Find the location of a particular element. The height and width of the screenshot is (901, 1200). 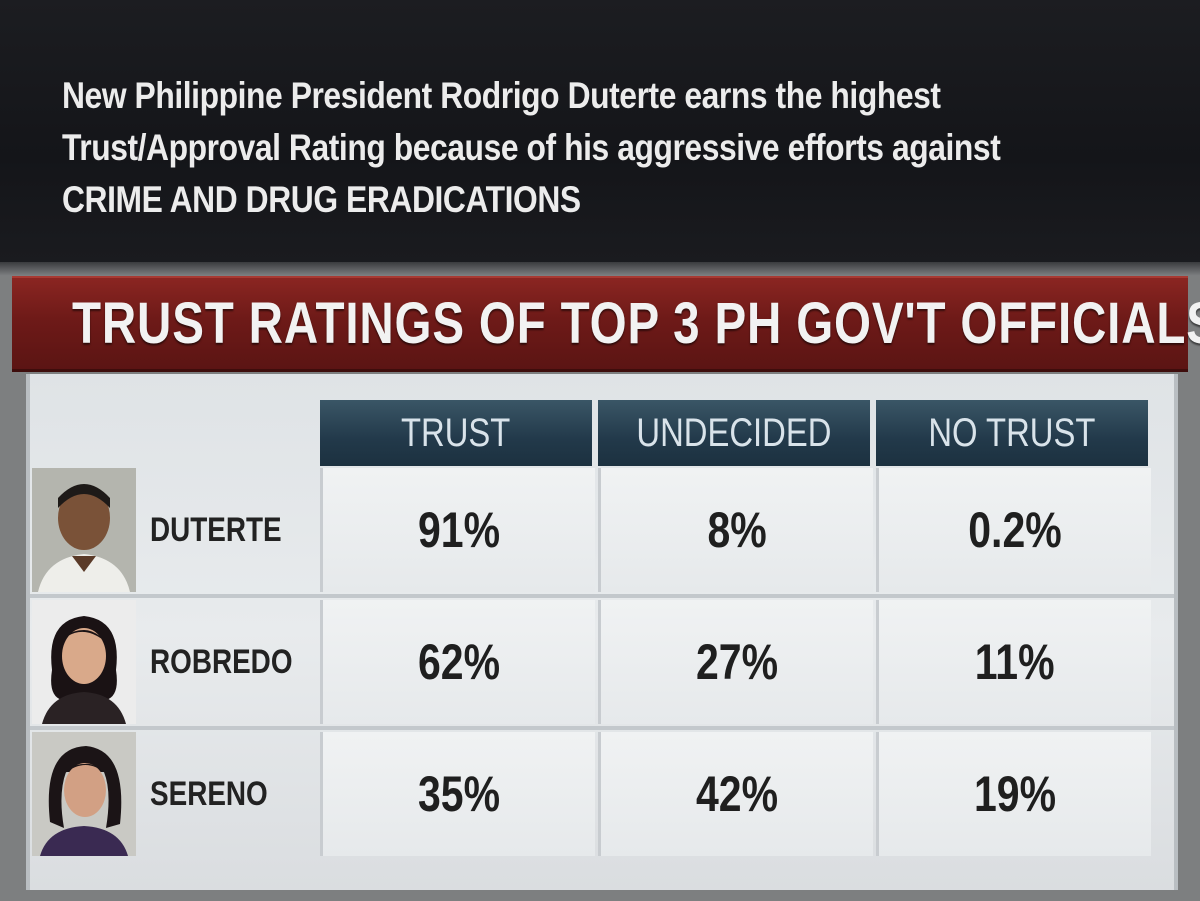

table-row: ROBREDO 62% 27% 11% is located at coordinates (602, 662).